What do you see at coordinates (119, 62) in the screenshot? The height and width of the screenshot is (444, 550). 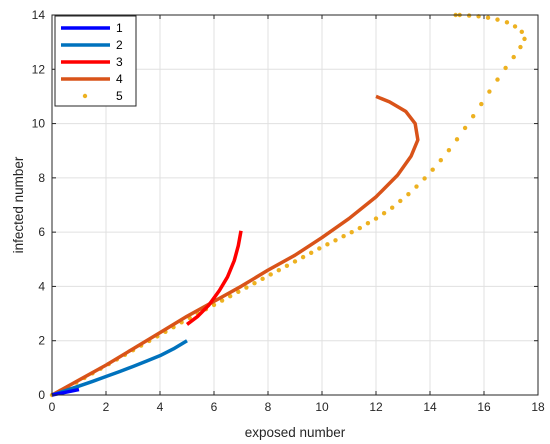 I see `legend-label-3: 3` at bounding box center [119, 62].